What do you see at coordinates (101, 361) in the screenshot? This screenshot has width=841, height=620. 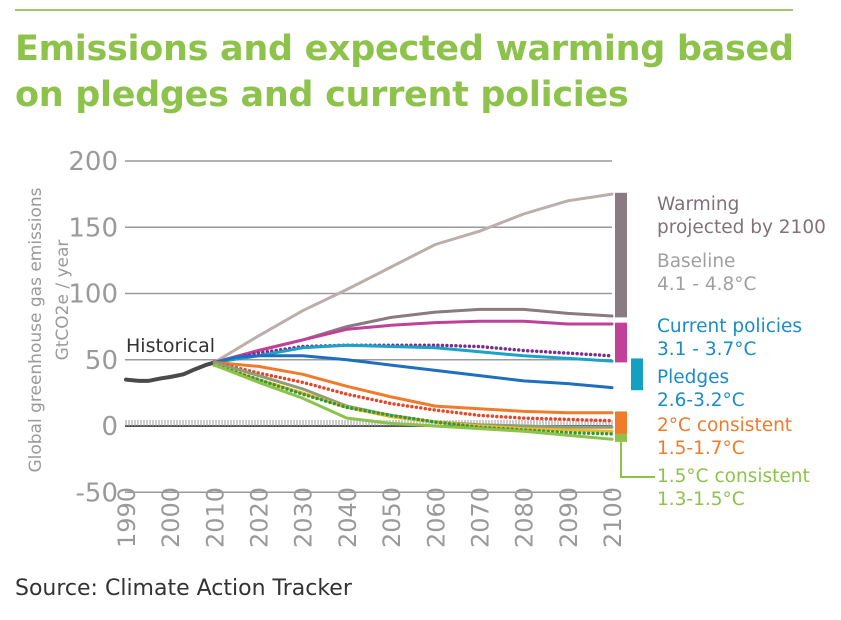 I see `y-tick-label: 50` at bounding box center [101, 361].